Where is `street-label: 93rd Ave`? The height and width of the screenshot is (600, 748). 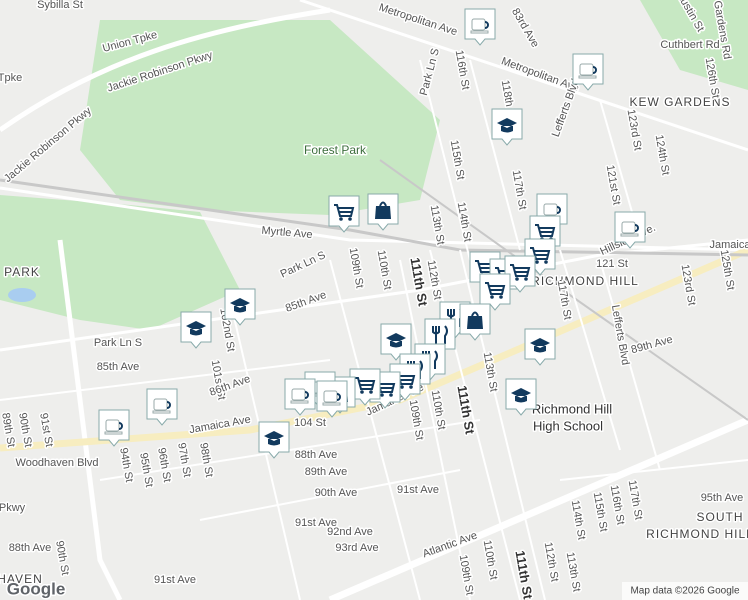 street-label: 93rd Ave is located at coordinates (356, 548).